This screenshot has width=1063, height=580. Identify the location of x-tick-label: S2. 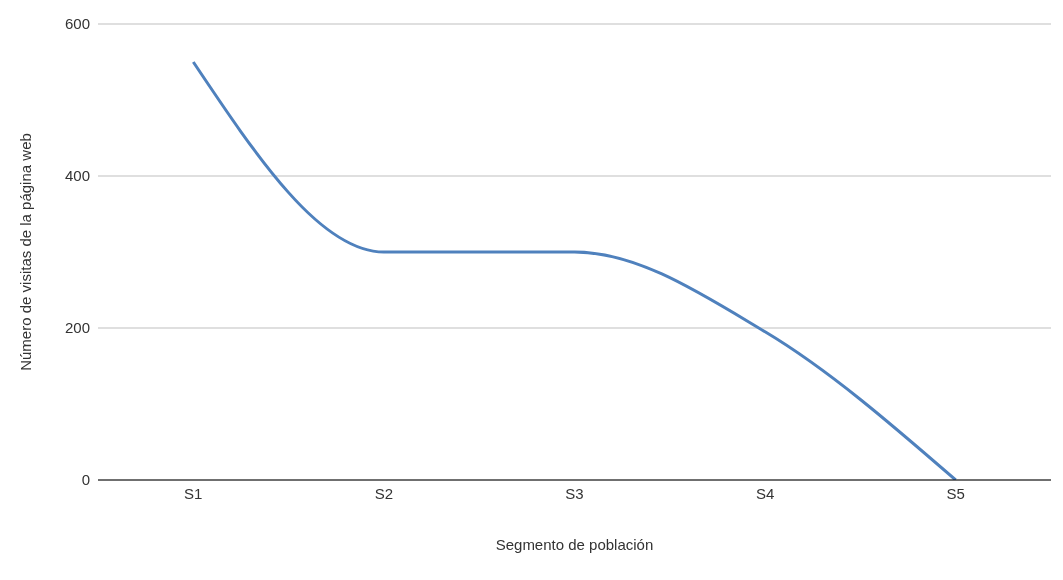
(384, 493).